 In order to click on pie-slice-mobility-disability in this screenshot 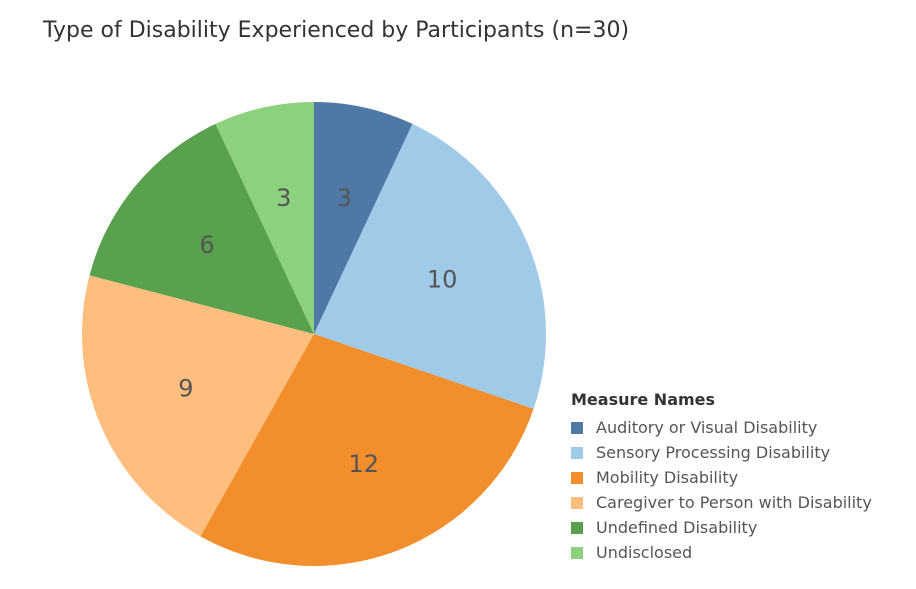, I will do `click(367, 450)`.